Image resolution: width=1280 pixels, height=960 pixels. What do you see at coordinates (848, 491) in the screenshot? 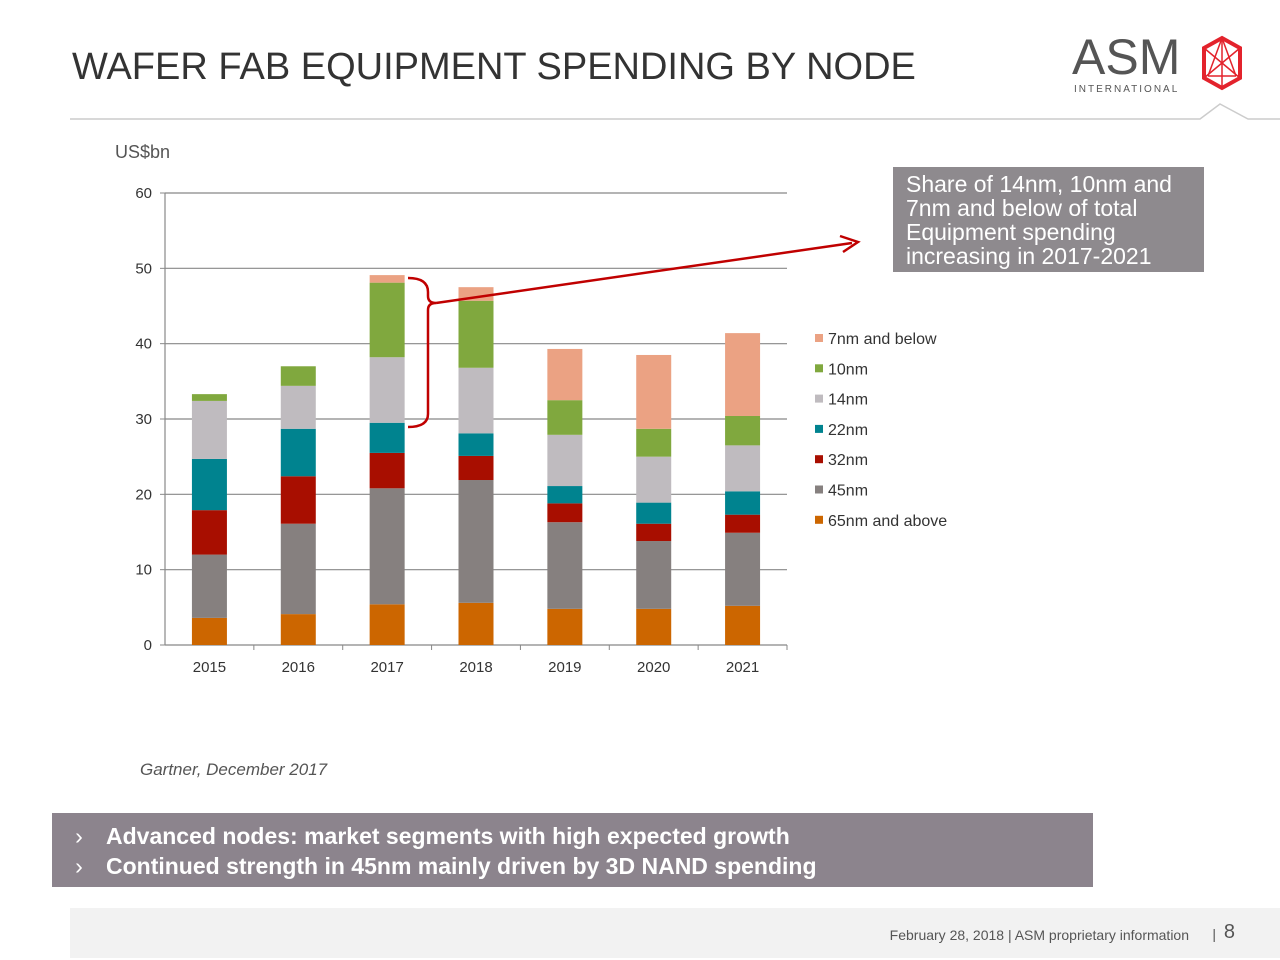
I see `legend-label: 45nm` at bounding box center [848, 491].